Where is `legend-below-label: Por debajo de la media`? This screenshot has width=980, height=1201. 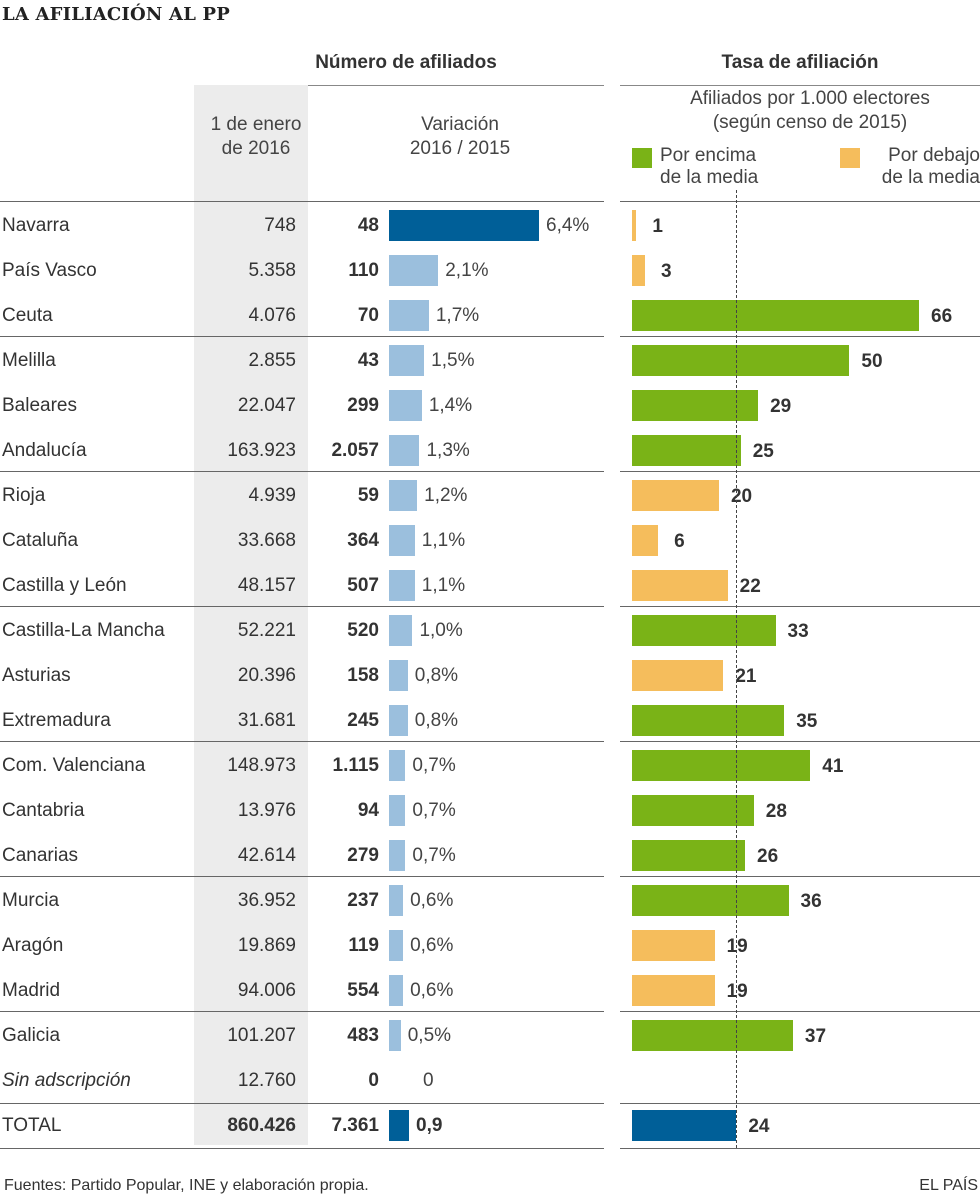 legend-below-label: Por debajo de la media is located at coordinates (924, 167).